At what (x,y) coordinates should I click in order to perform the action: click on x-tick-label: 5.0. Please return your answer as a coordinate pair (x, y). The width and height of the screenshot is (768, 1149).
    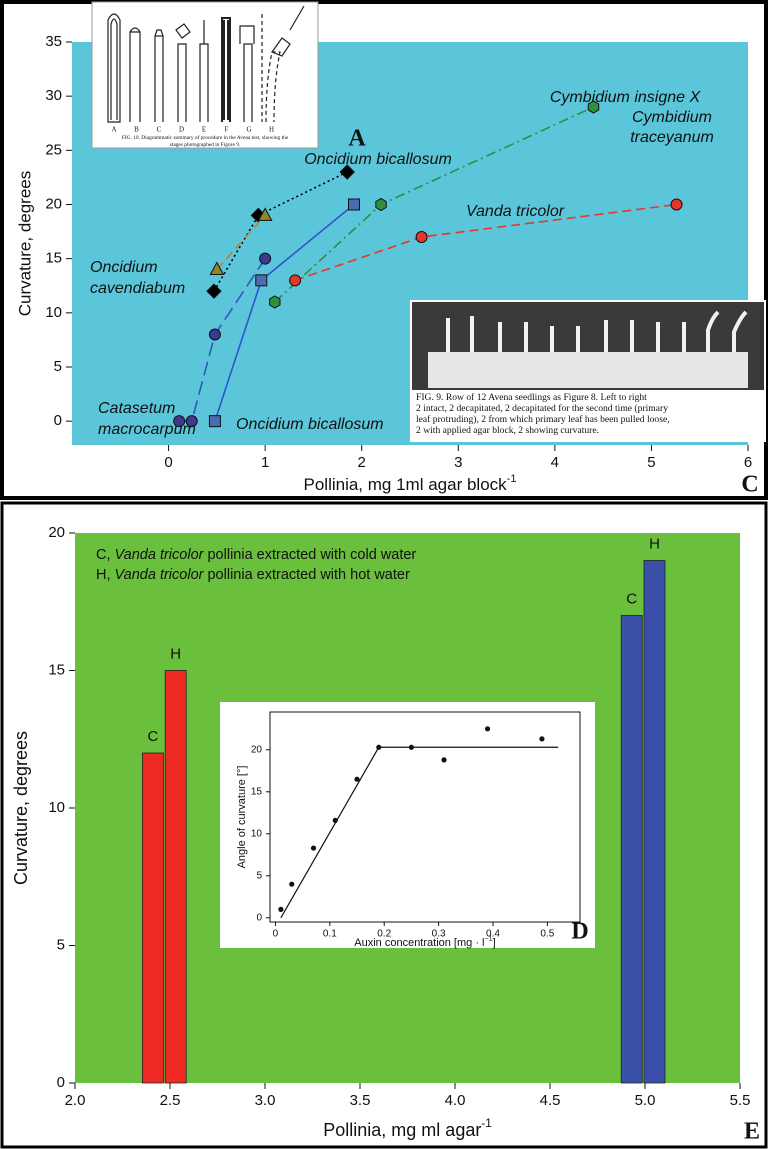
    Looking at the image, I should click on (645, 1100).